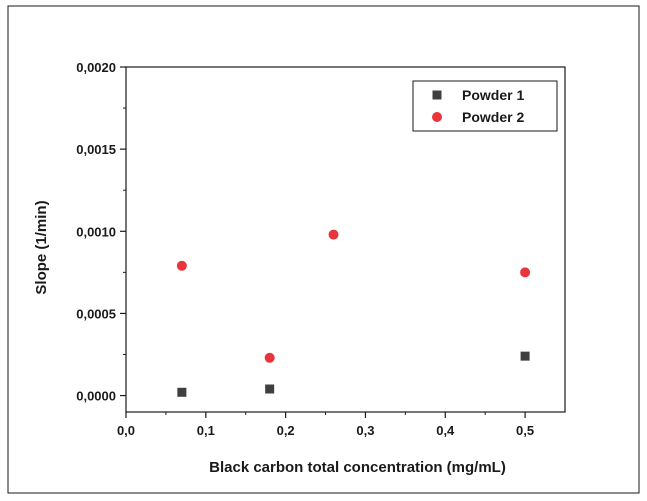  Describe the element at coordinates (126, 430) in the screenshot. I see `x-tick-label: 0,0` at that location.